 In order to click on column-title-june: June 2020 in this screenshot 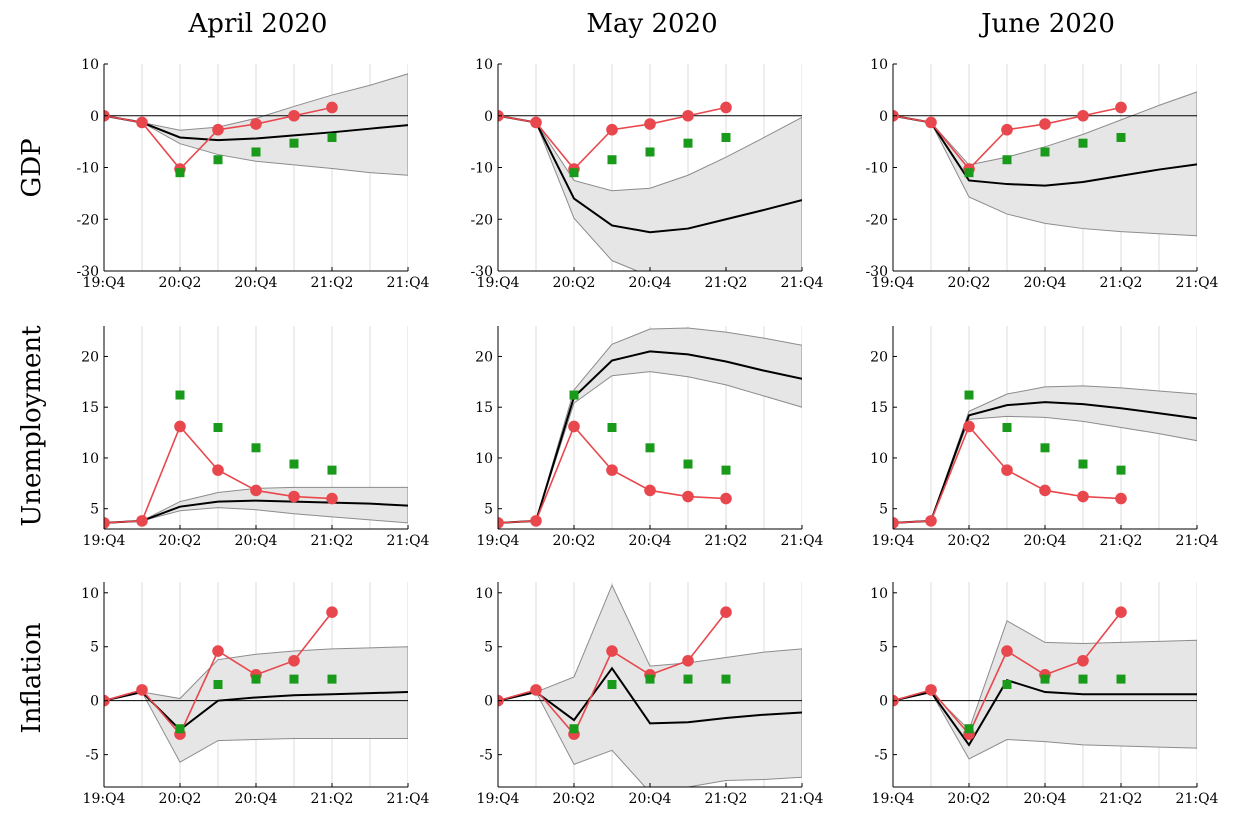, I will do `click(1046, 24)`.